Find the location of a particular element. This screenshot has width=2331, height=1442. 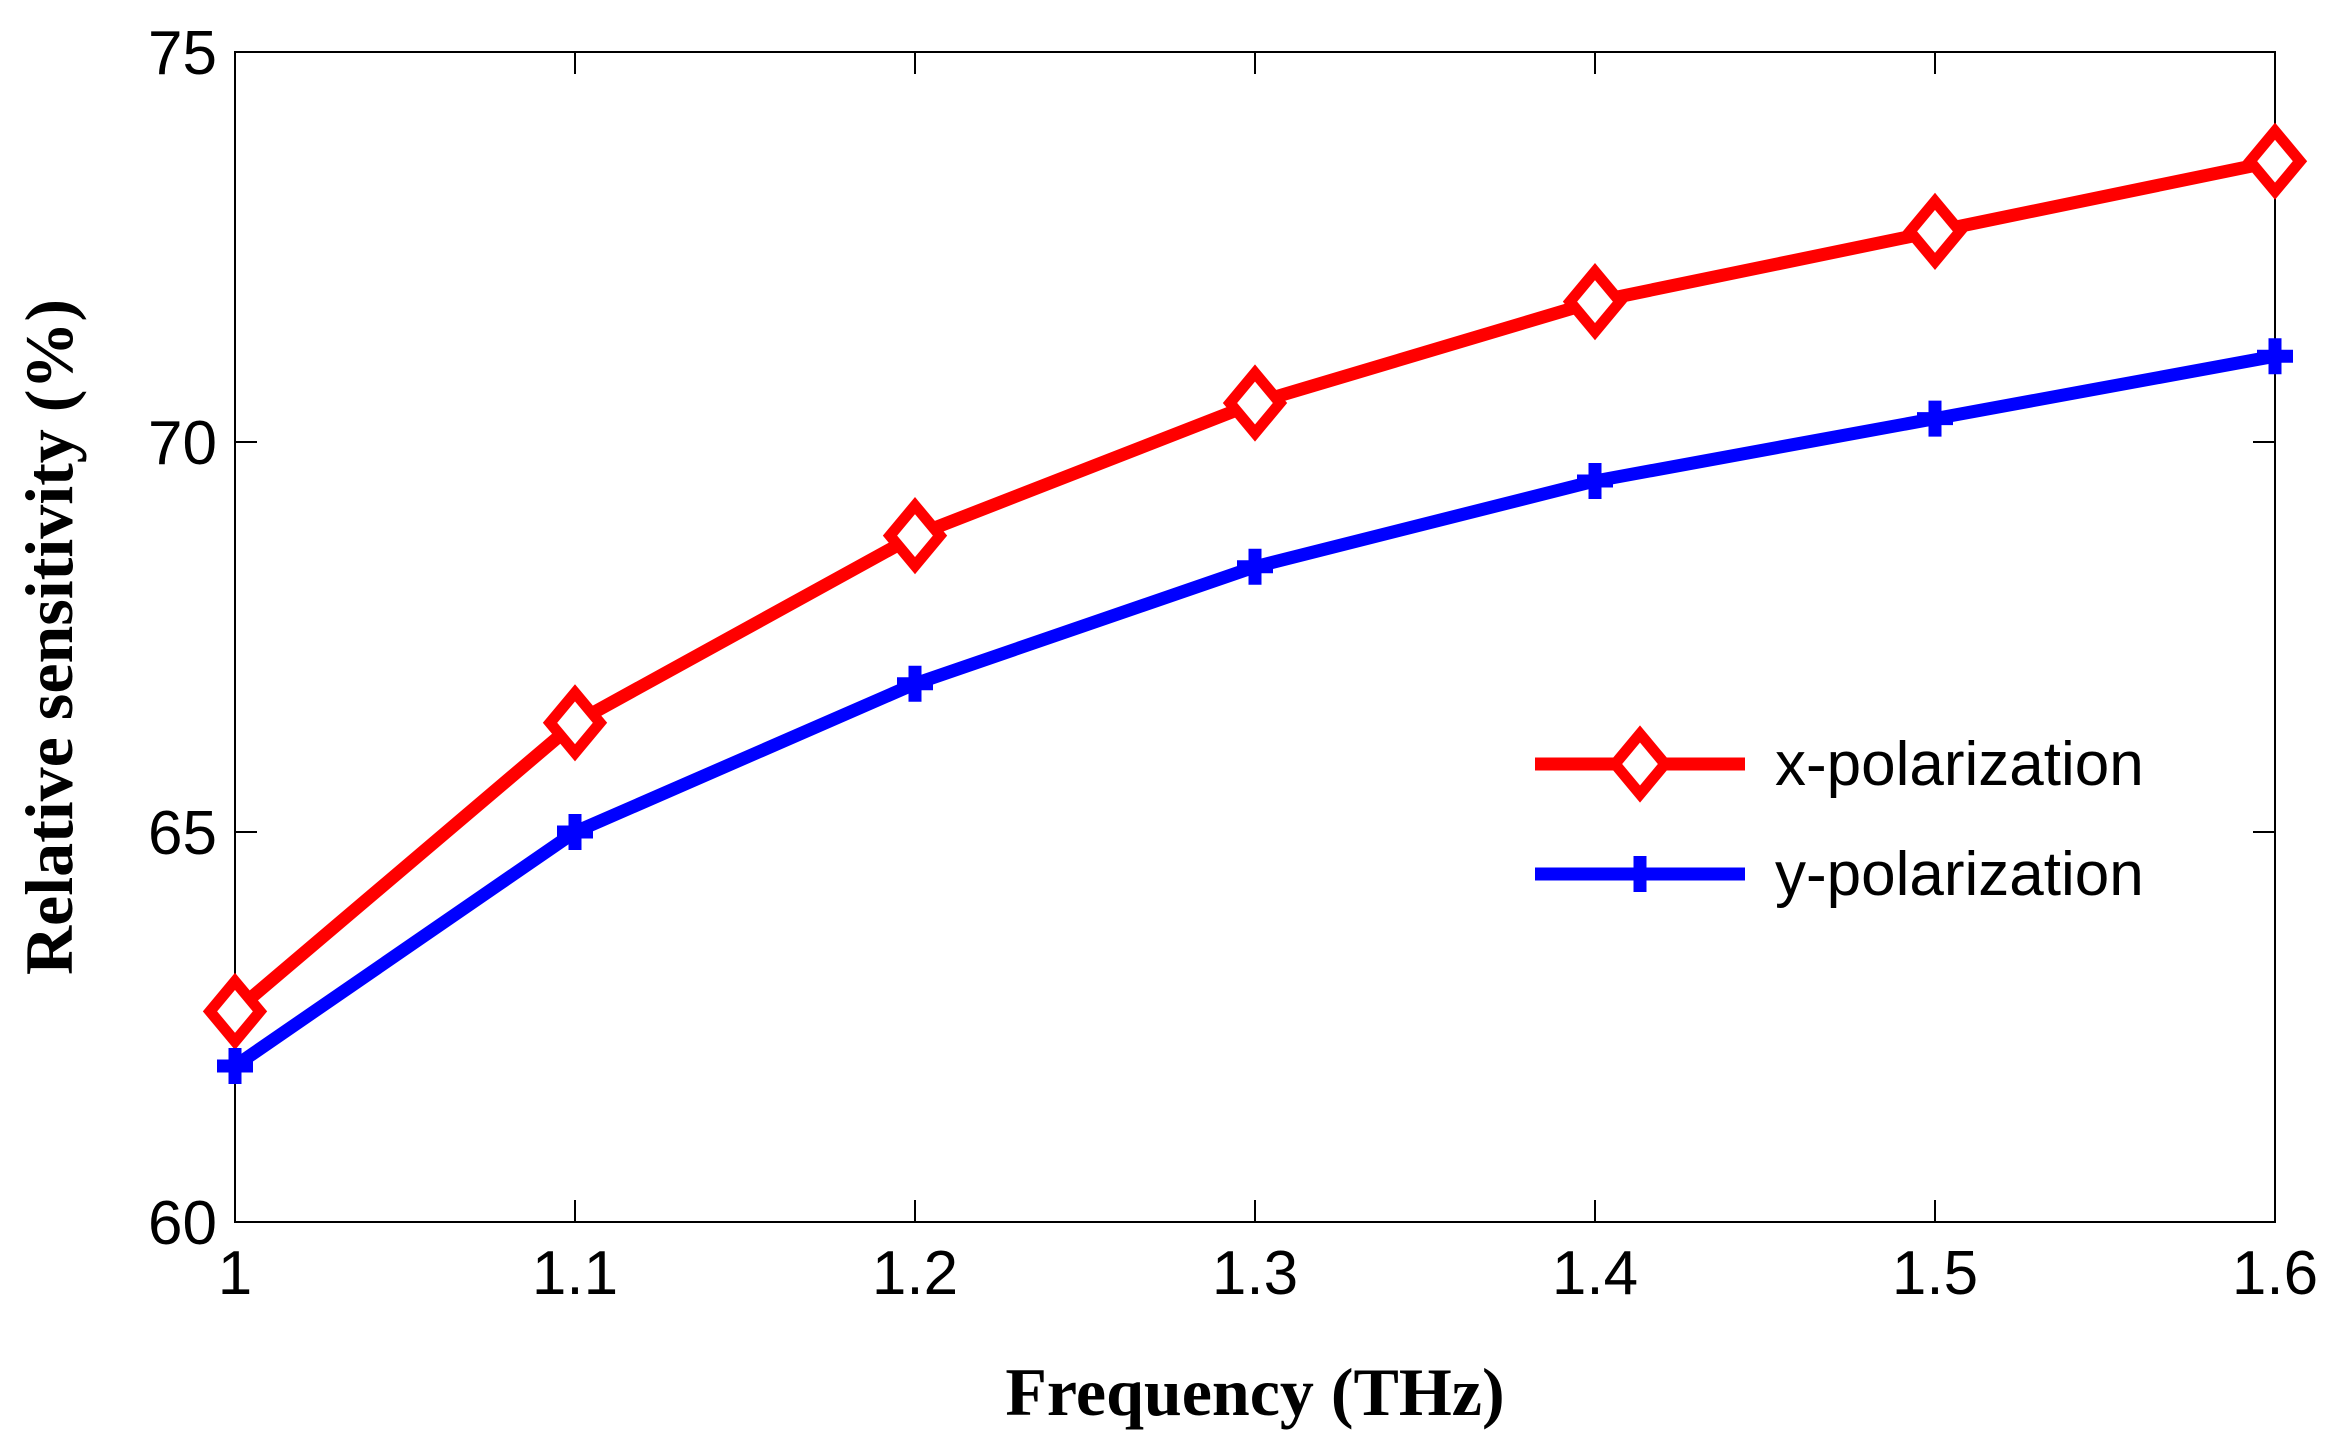

x-tick-label: 1.4 is located at coordinates (1595, 1273).